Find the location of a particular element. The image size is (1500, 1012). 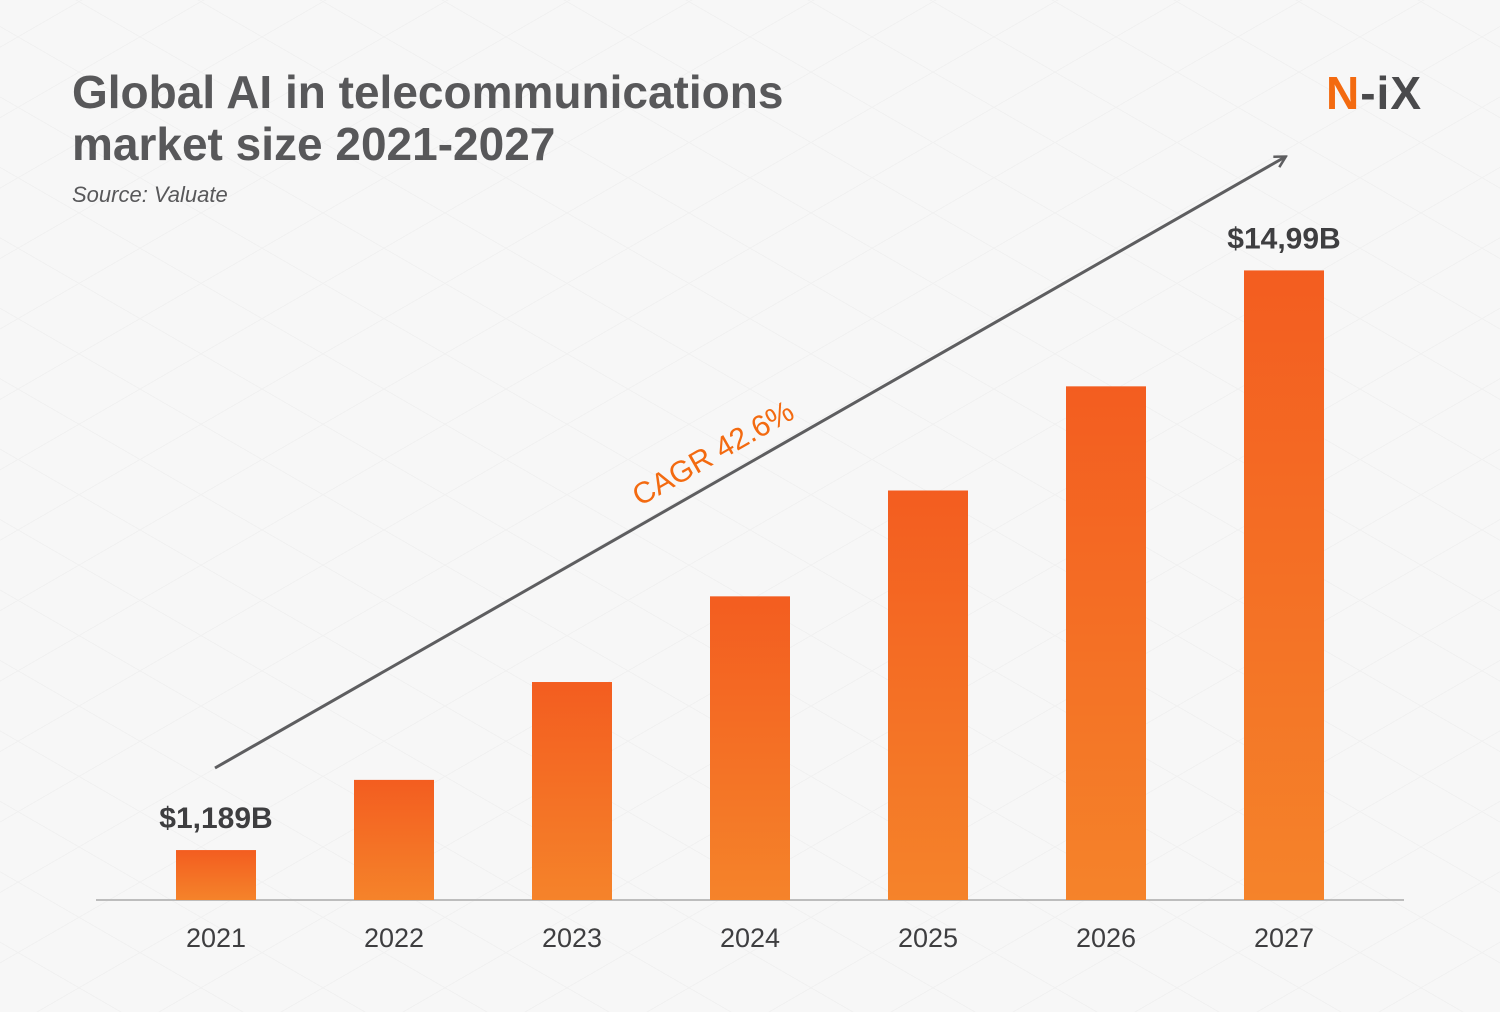

data-label: $1,189B is located at coordinates (215, 818).